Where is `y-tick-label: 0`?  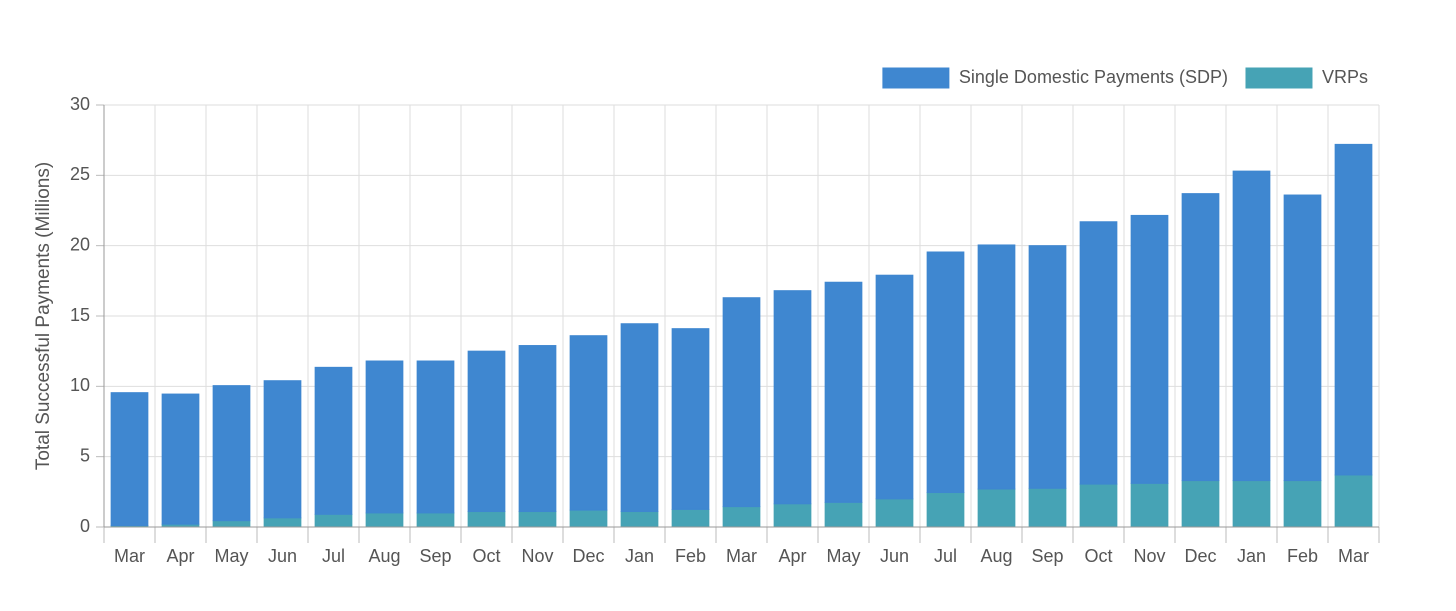
y-tick-label: 0 is located at coordinates (85, 526).